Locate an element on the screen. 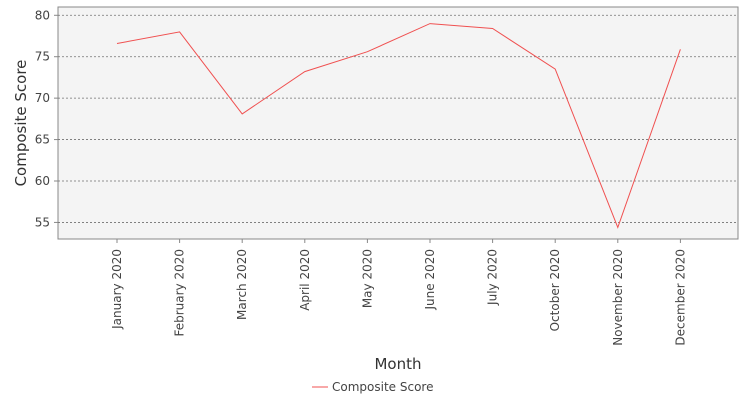 This screenshot has height=400, width=750. x-tick-label: January 2020 is located at coordinates (117, 289).